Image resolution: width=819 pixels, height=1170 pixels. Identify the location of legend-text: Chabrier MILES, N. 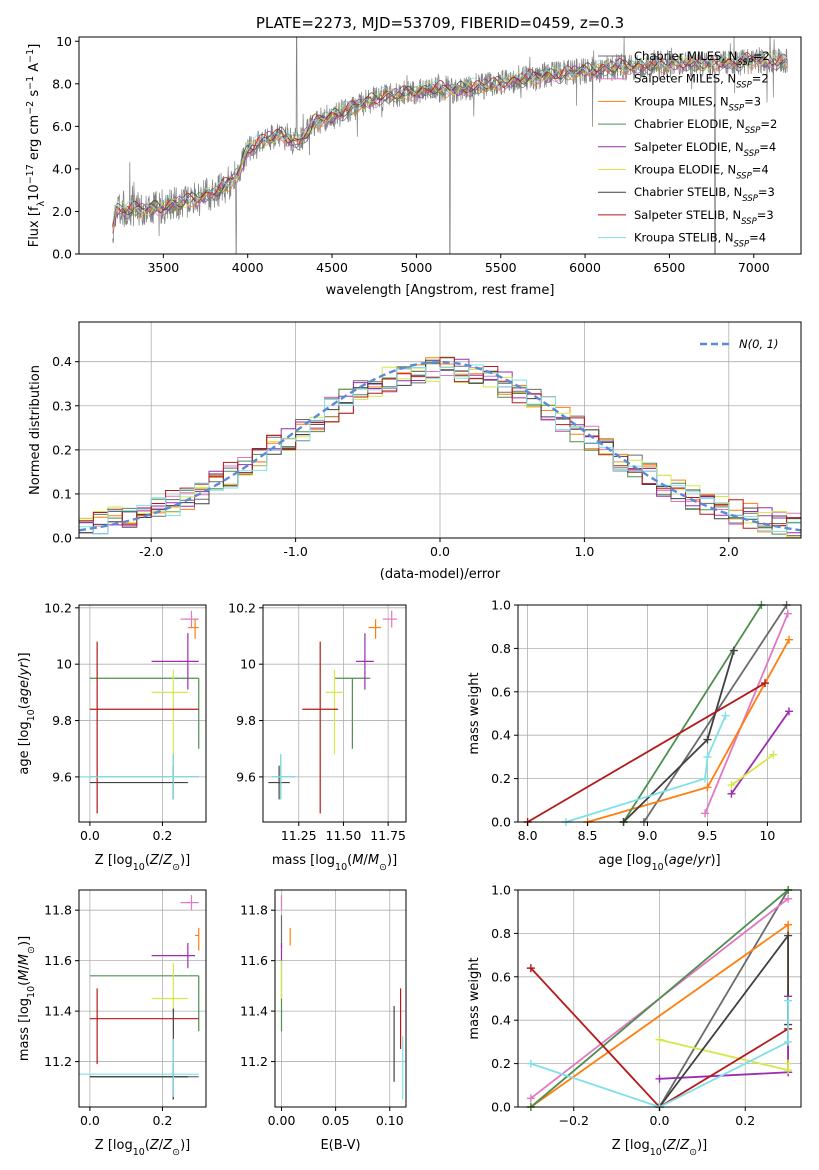
(685, 56).